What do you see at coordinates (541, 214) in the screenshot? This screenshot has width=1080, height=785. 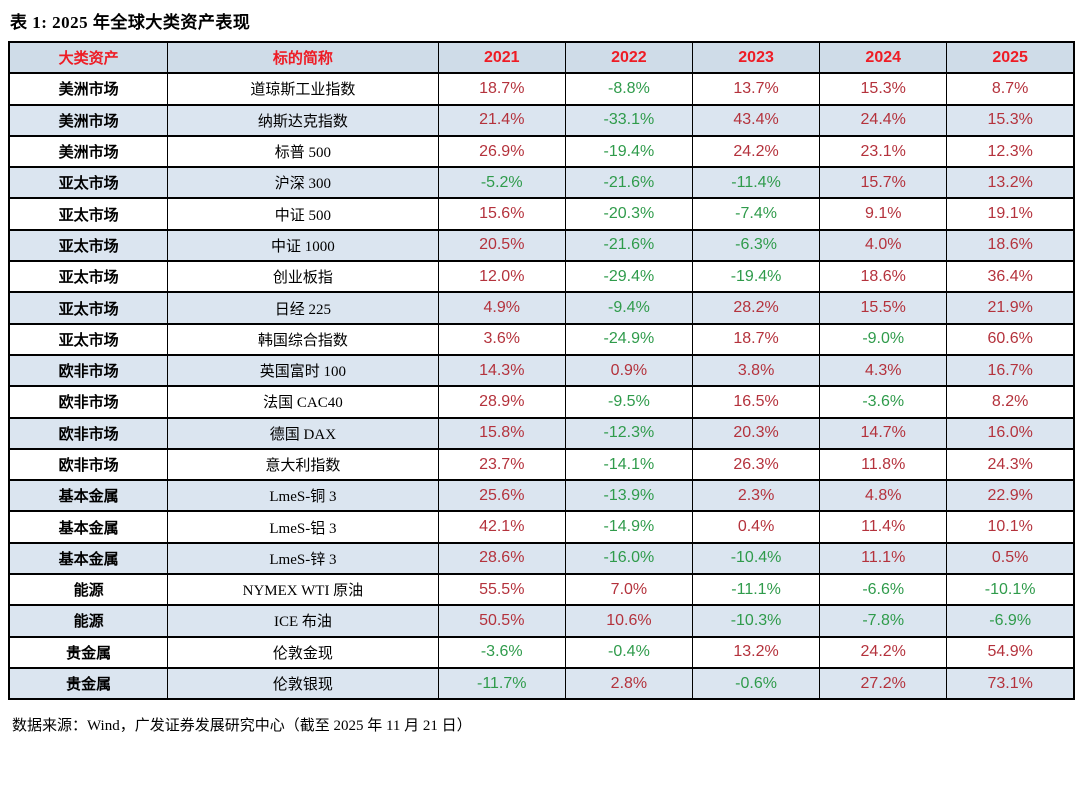 I see `table-row: 亚太市场 中证 500 15.6% -20.3% -7.4% 9.1% 19.1%` at bounding box center [541, 214].